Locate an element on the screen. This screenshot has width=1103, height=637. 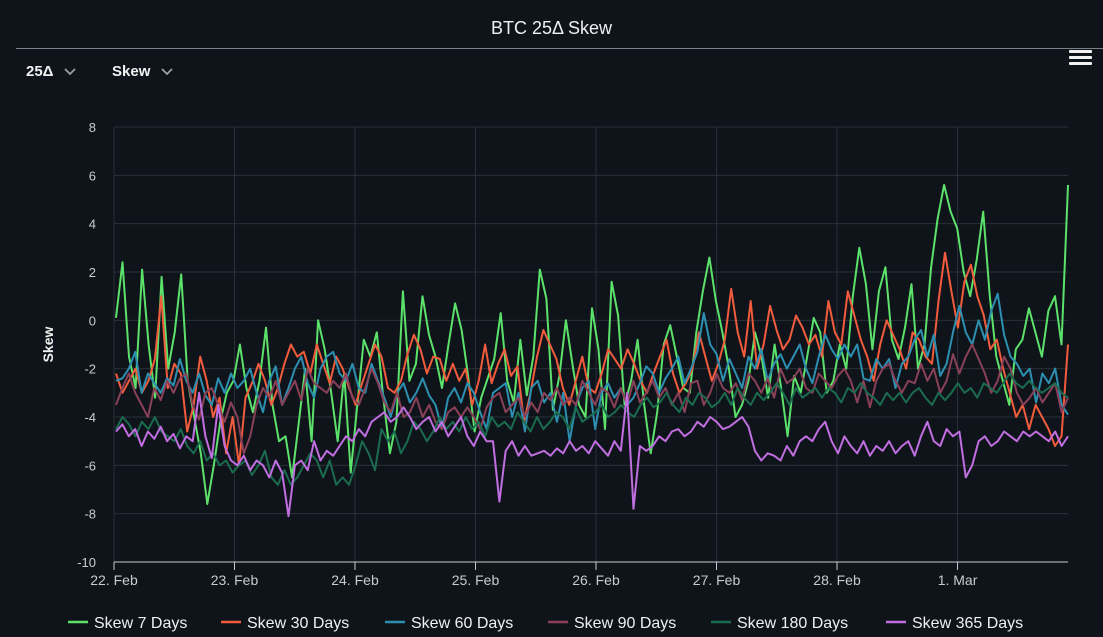
legend-item: Skew 180 Days is located at coordinates (779, 623).